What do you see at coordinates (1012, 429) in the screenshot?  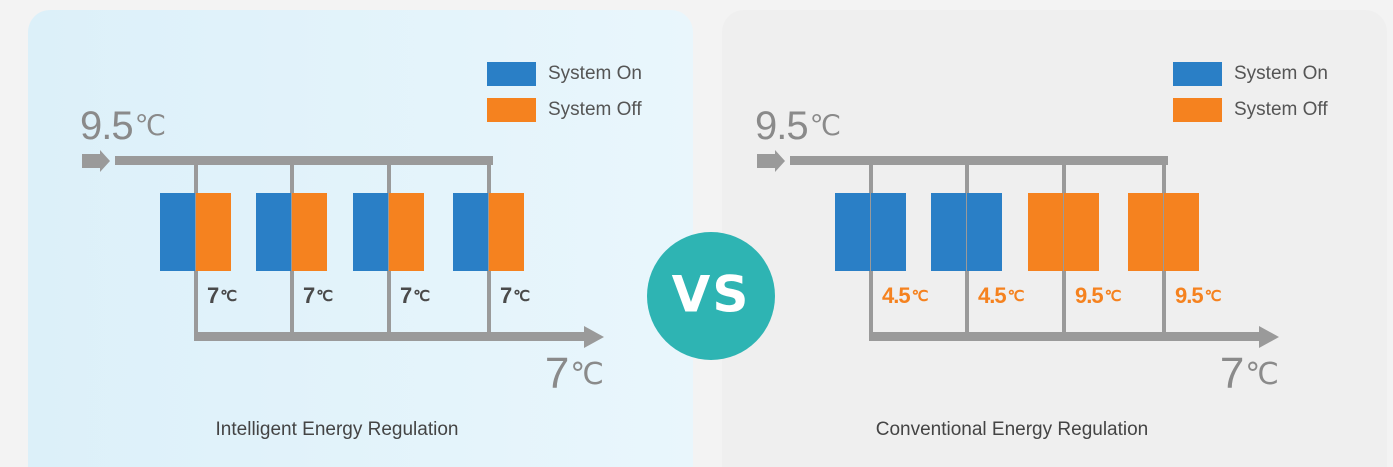 I see `caption: Conventional Energy Regulation` at bounding box center [1012, 429].